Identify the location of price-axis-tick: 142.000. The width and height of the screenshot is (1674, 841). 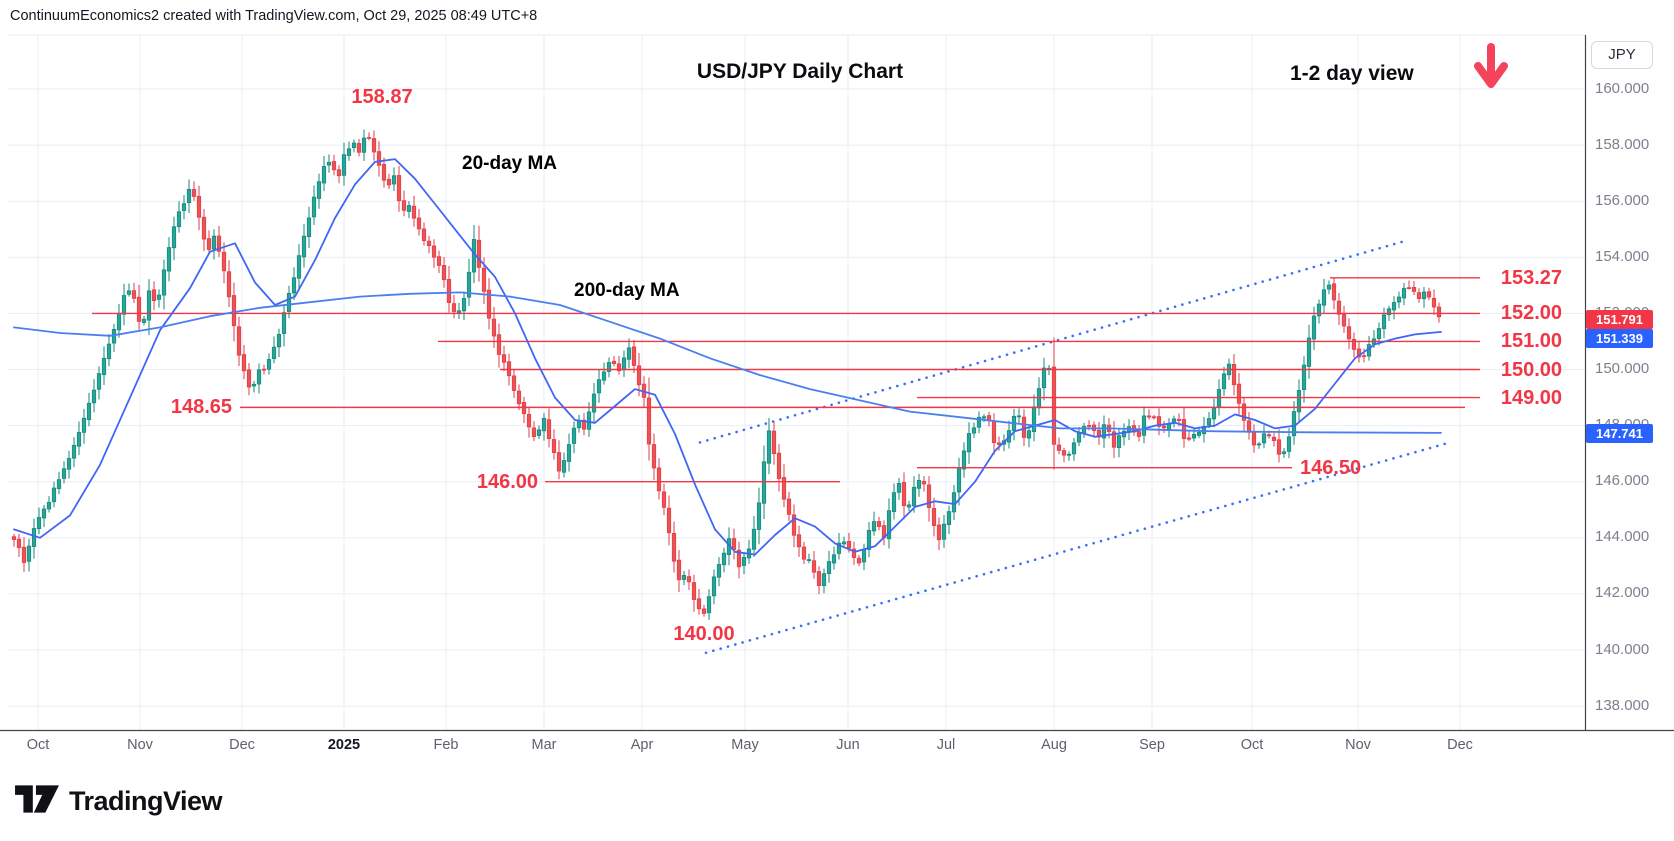
(1622, 593).